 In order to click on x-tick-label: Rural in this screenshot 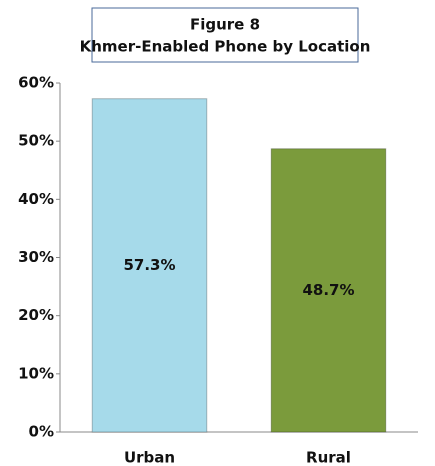, I will do `click(328, 457)`.